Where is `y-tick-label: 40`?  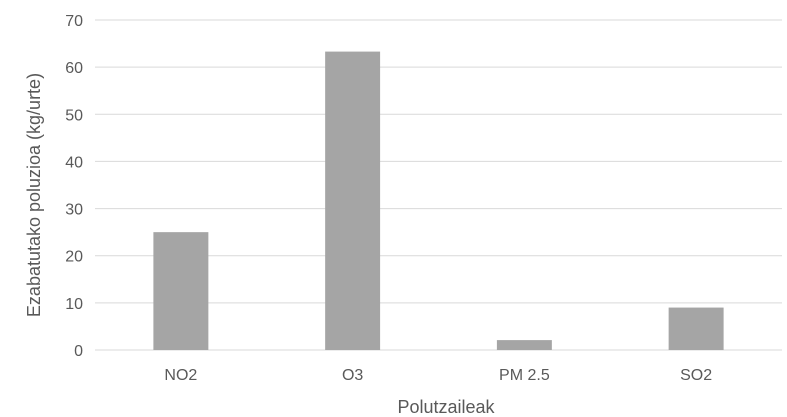 y-tick-label: 40 is located at coordinates (74, 162).